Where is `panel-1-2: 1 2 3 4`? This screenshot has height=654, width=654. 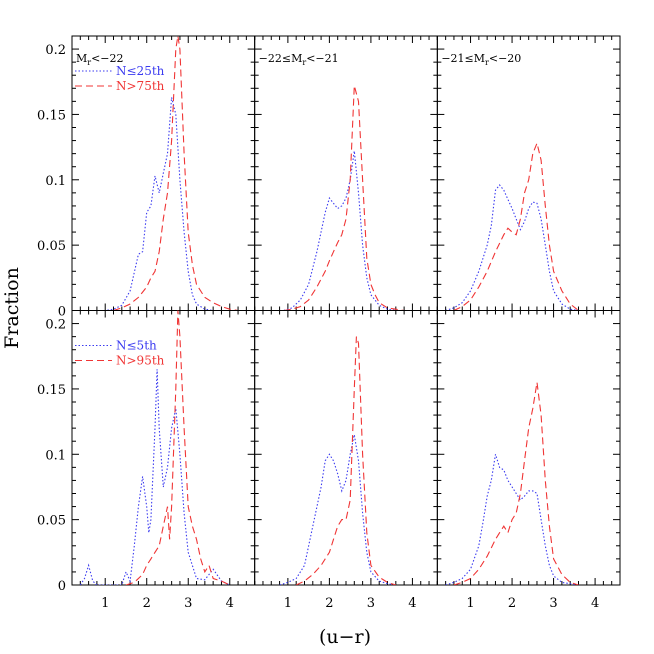 panel-1-2: 1 2 3 4 is located at coordinates (528, 460).